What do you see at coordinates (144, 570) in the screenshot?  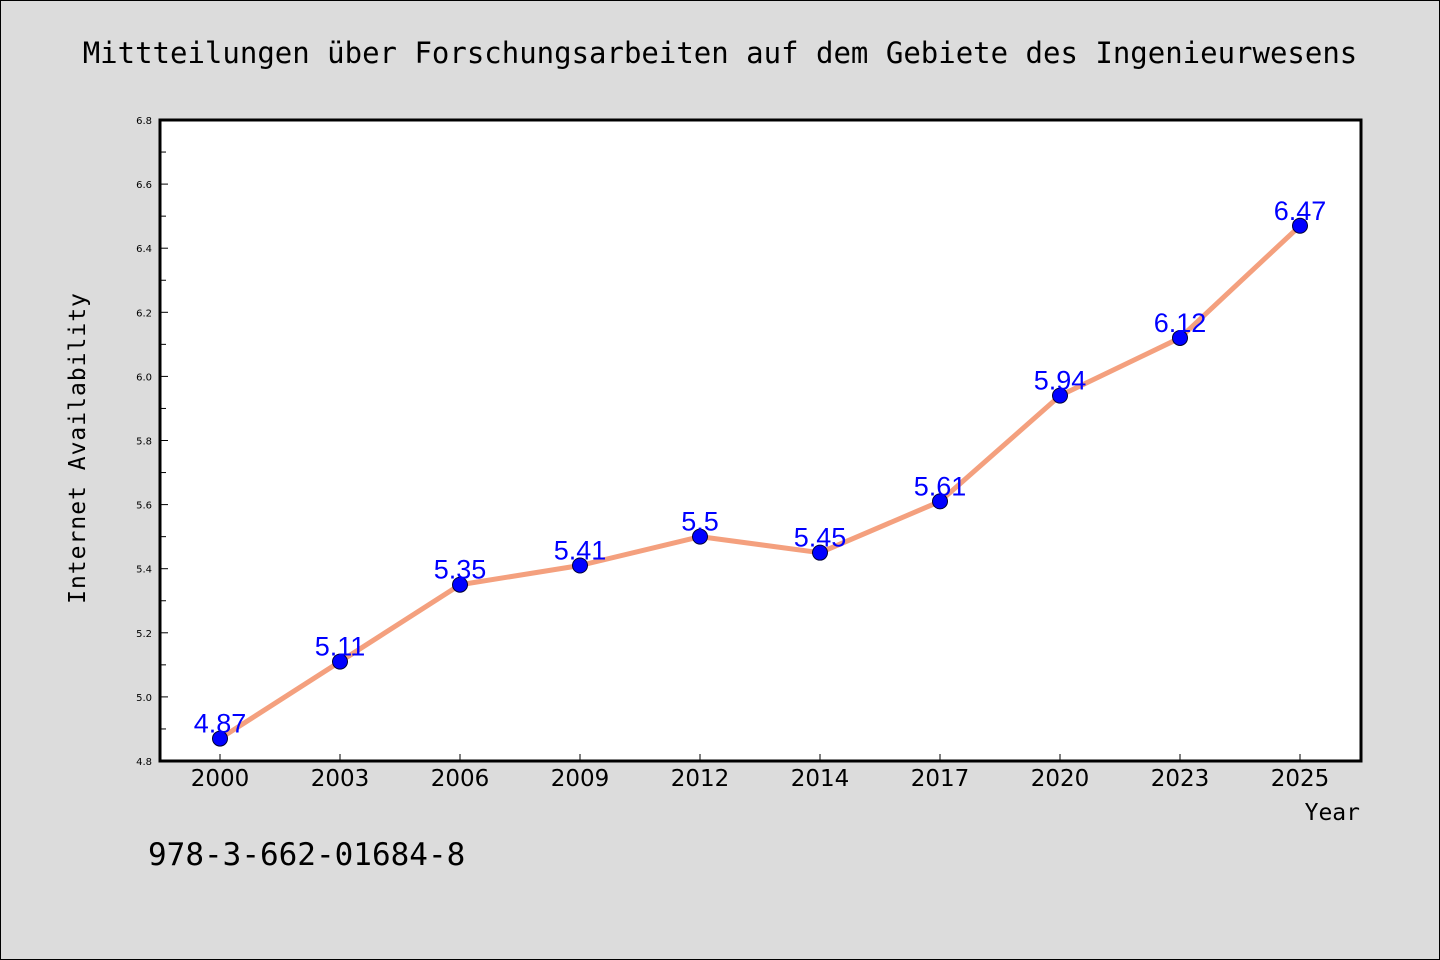 I see `y-tick-label: 5.4` at bounding box center [144, 570].